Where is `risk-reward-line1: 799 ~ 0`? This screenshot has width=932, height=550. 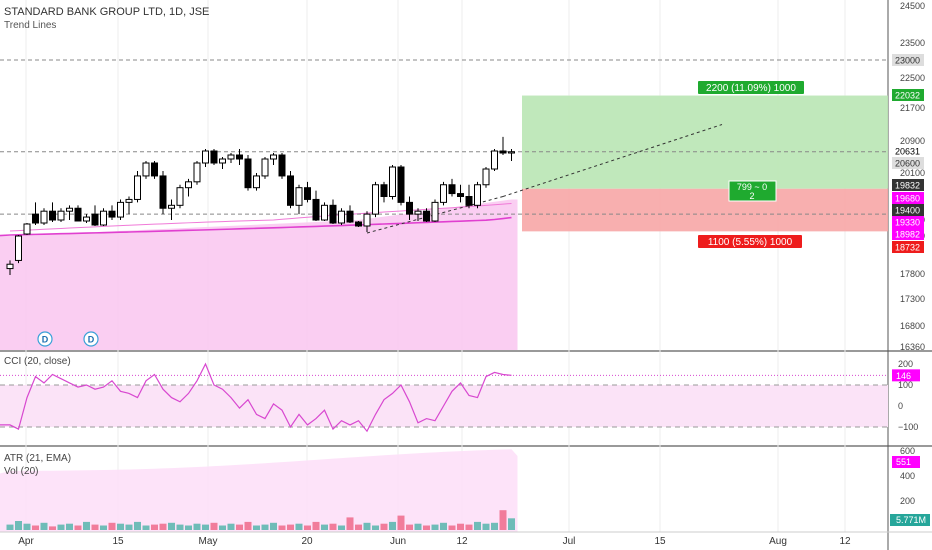 risk-reward-line1: 799 ~ 0 is located at coordinates (752, 187).